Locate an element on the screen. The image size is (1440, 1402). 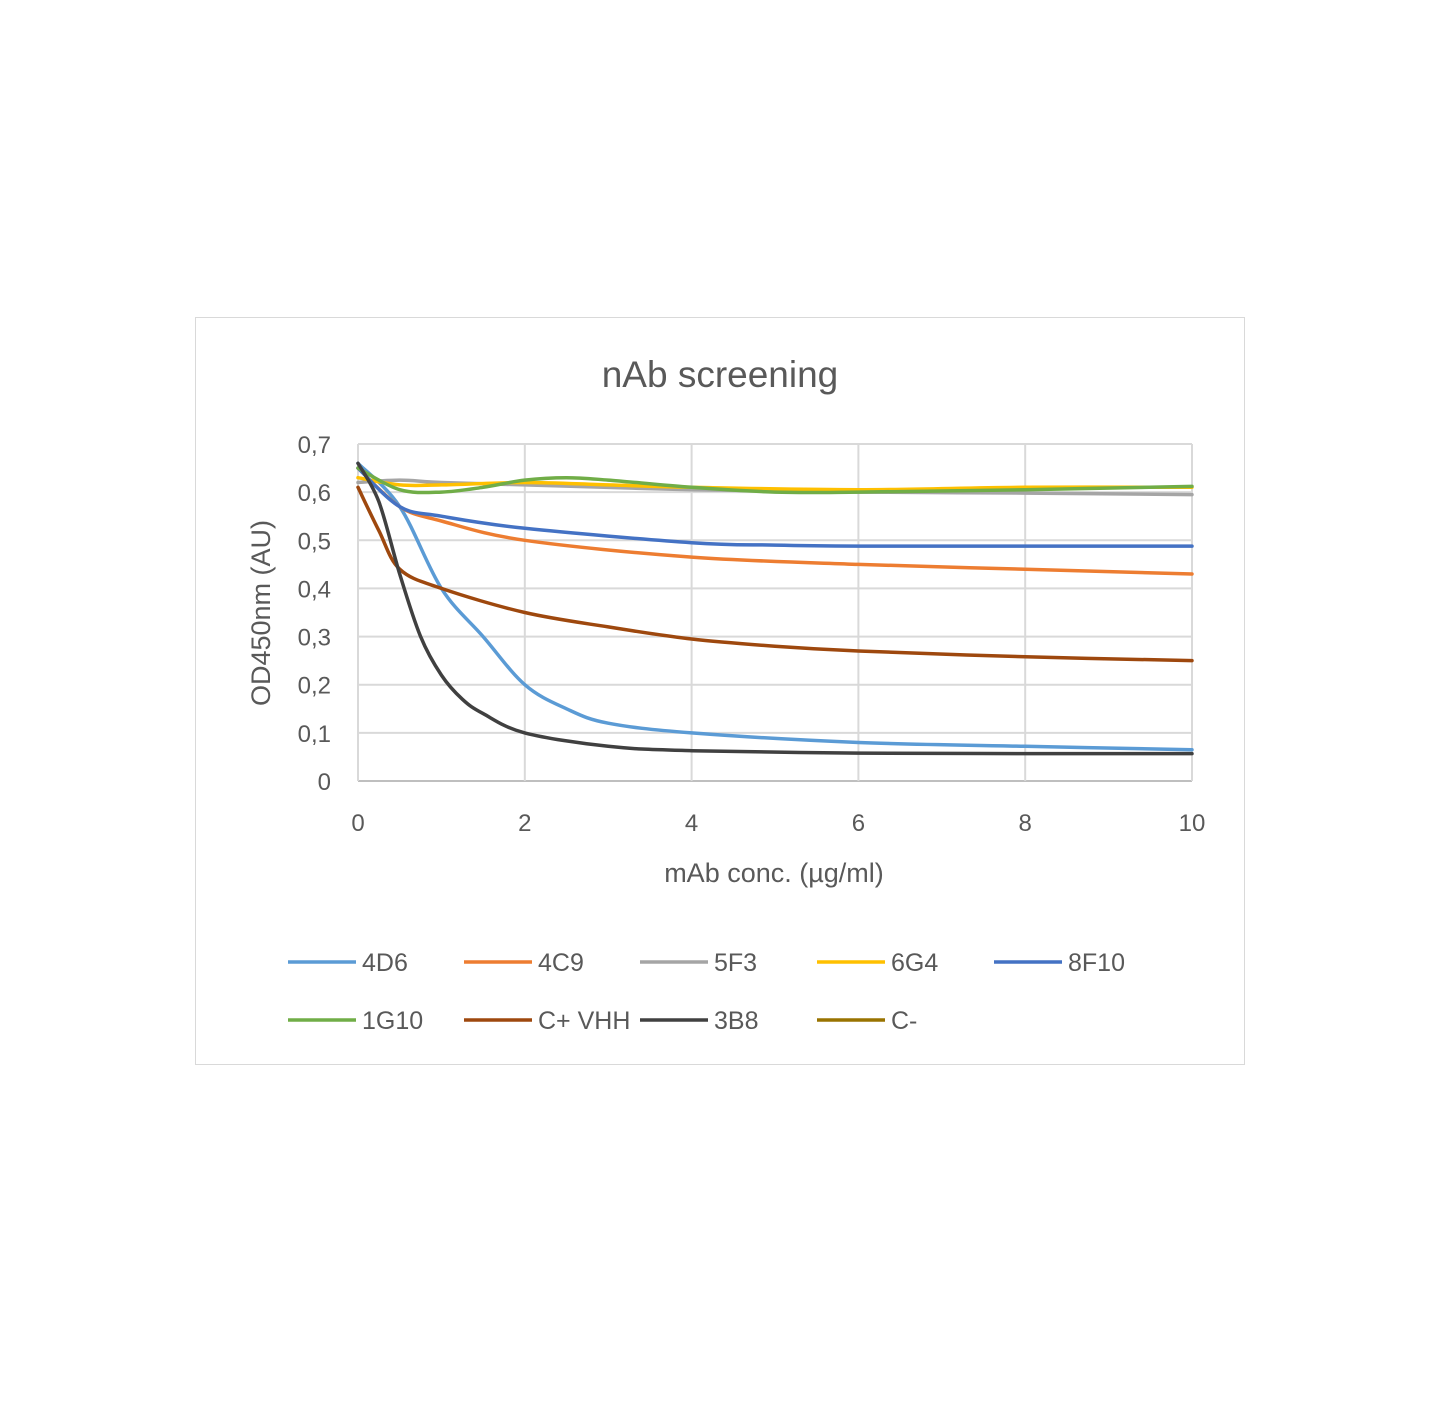
legend-label: C+ VHH is located at coordinates (584, 1021).